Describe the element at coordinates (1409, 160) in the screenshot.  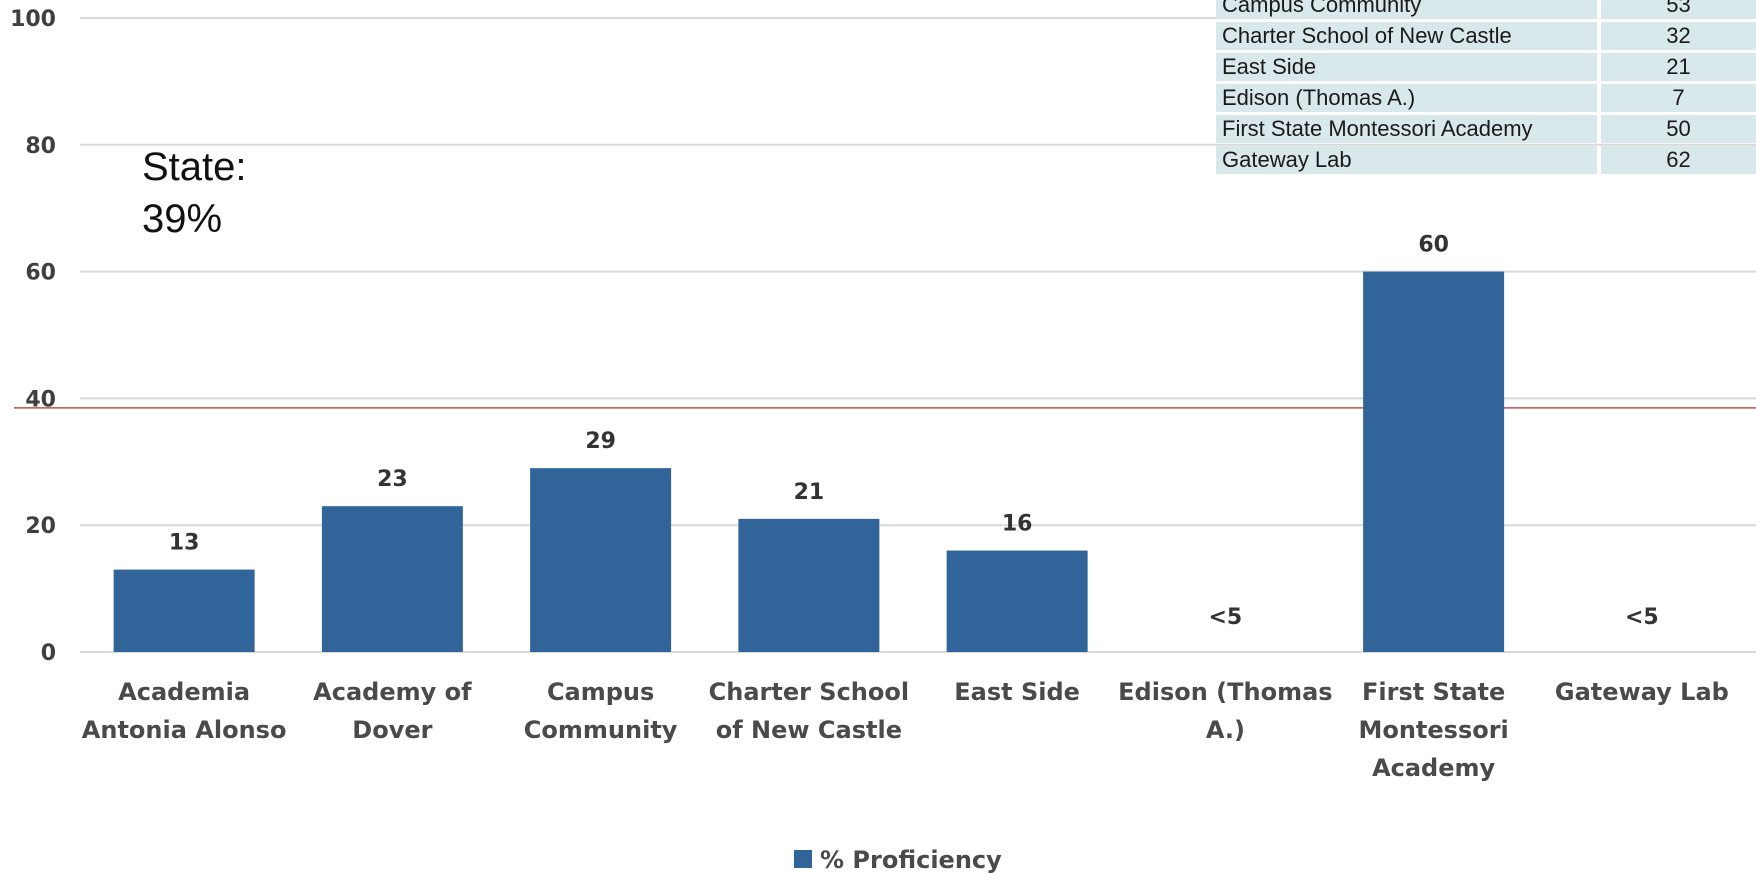
I see `school-name-cell: Gateway Lab` at that location.